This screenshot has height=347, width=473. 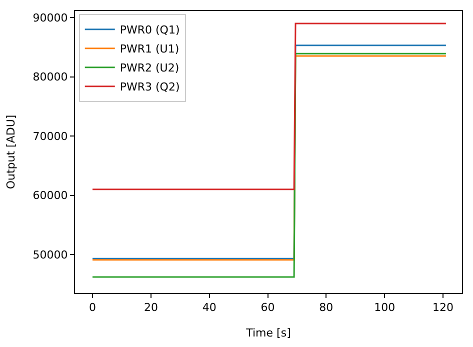 I want to click on x-tick-label: 20, so click(x=151, y=307).